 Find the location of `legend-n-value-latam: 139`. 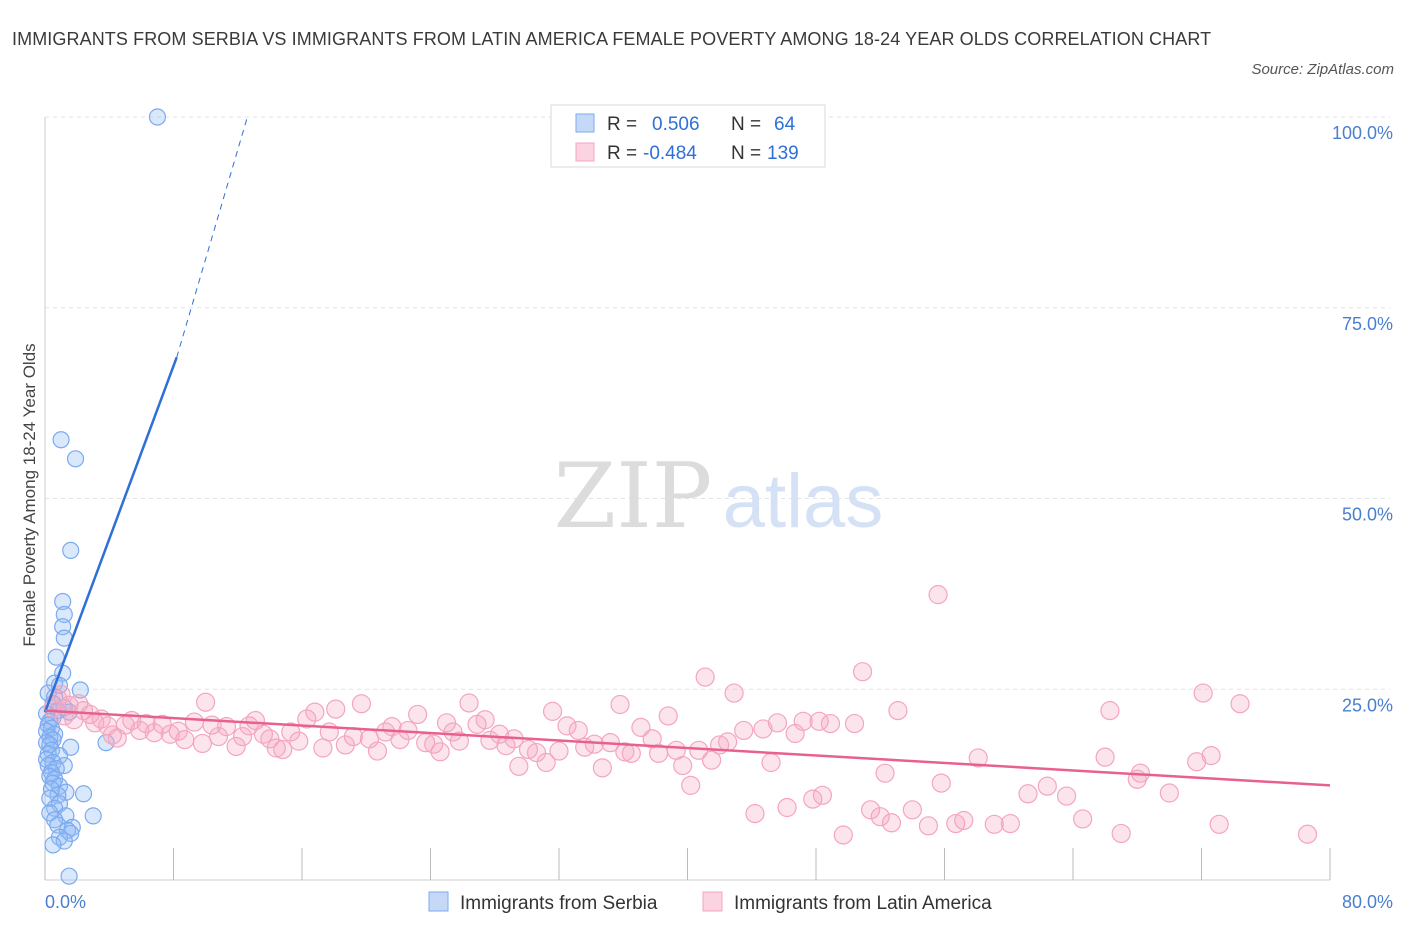

legend-n-value-latam: 139 is located at coordinates (783, 153).